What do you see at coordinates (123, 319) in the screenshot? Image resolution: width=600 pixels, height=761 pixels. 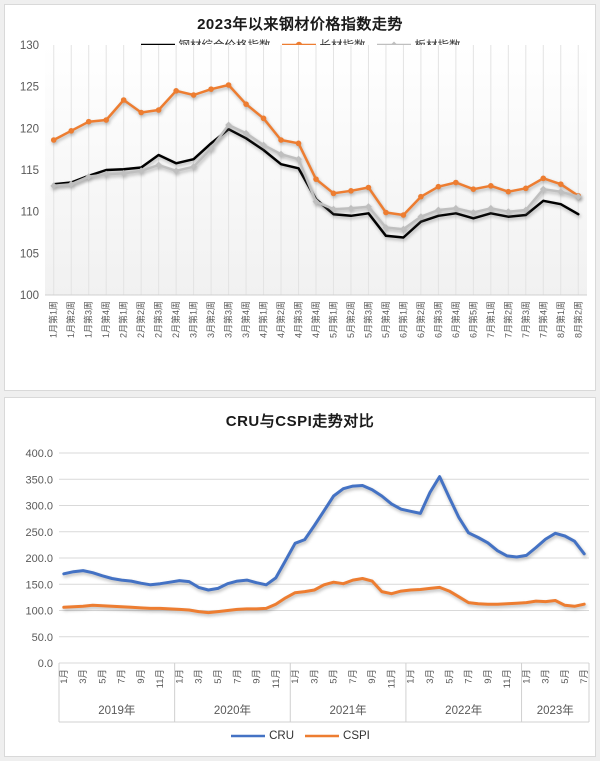 I see `svg-text: 2月第1周` at bounding box center [123, 319].